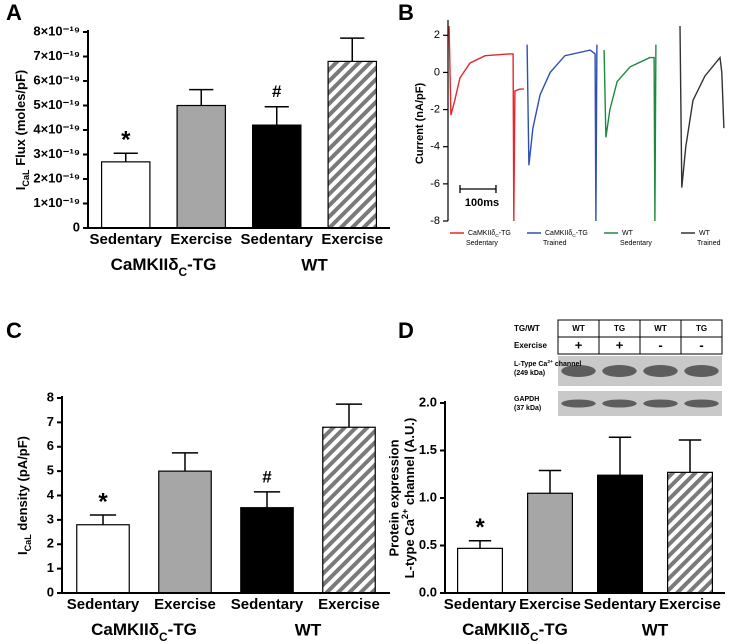 The height and width of the screenshot is (644, 738). What do you see at coordinates (660, 328) in the screenshot?
I see `blot-genotype: WT` at bounding box center [660, 328].